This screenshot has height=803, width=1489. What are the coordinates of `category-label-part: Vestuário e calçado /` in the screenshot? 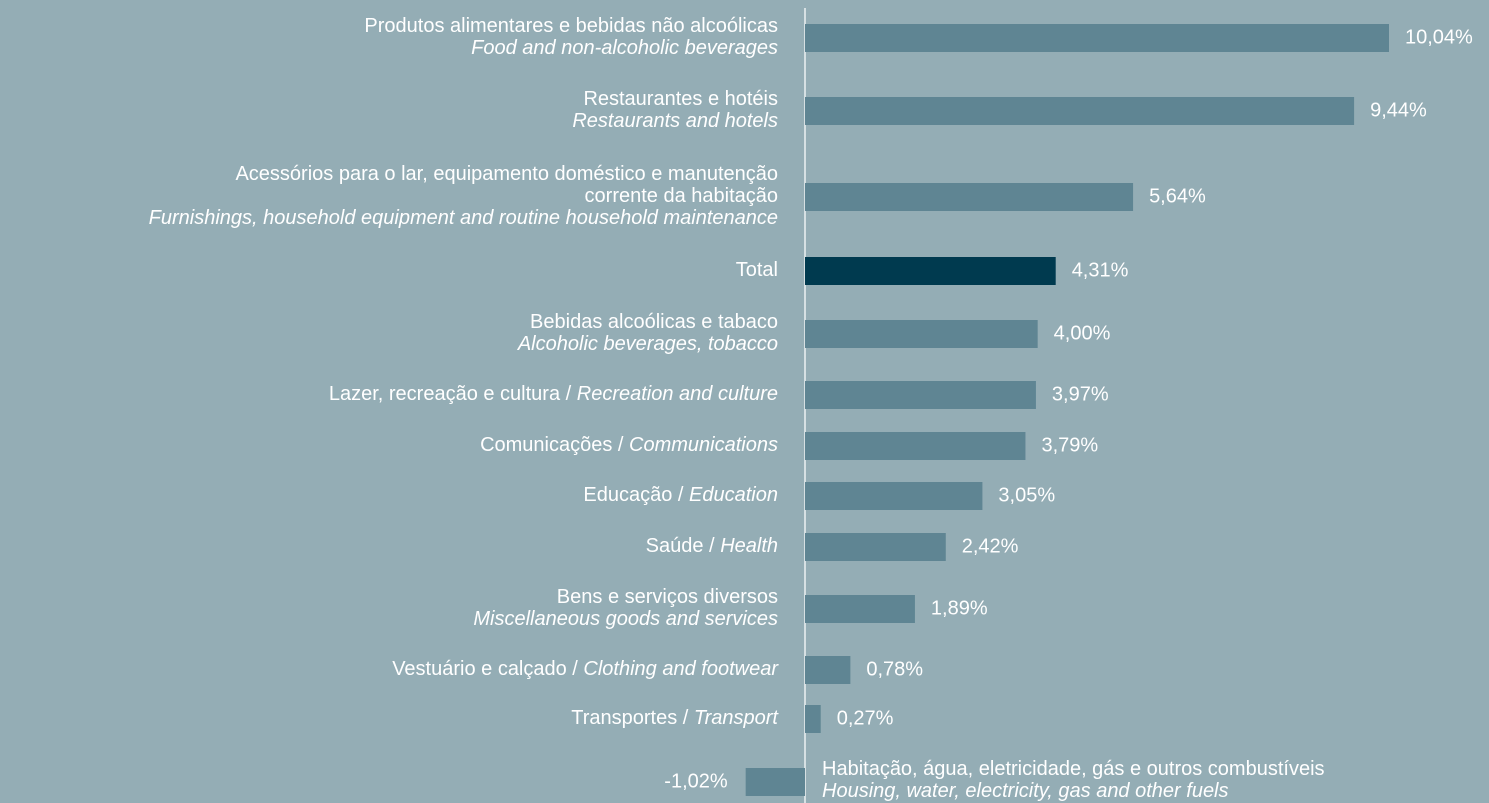 It's located at (487, 669).